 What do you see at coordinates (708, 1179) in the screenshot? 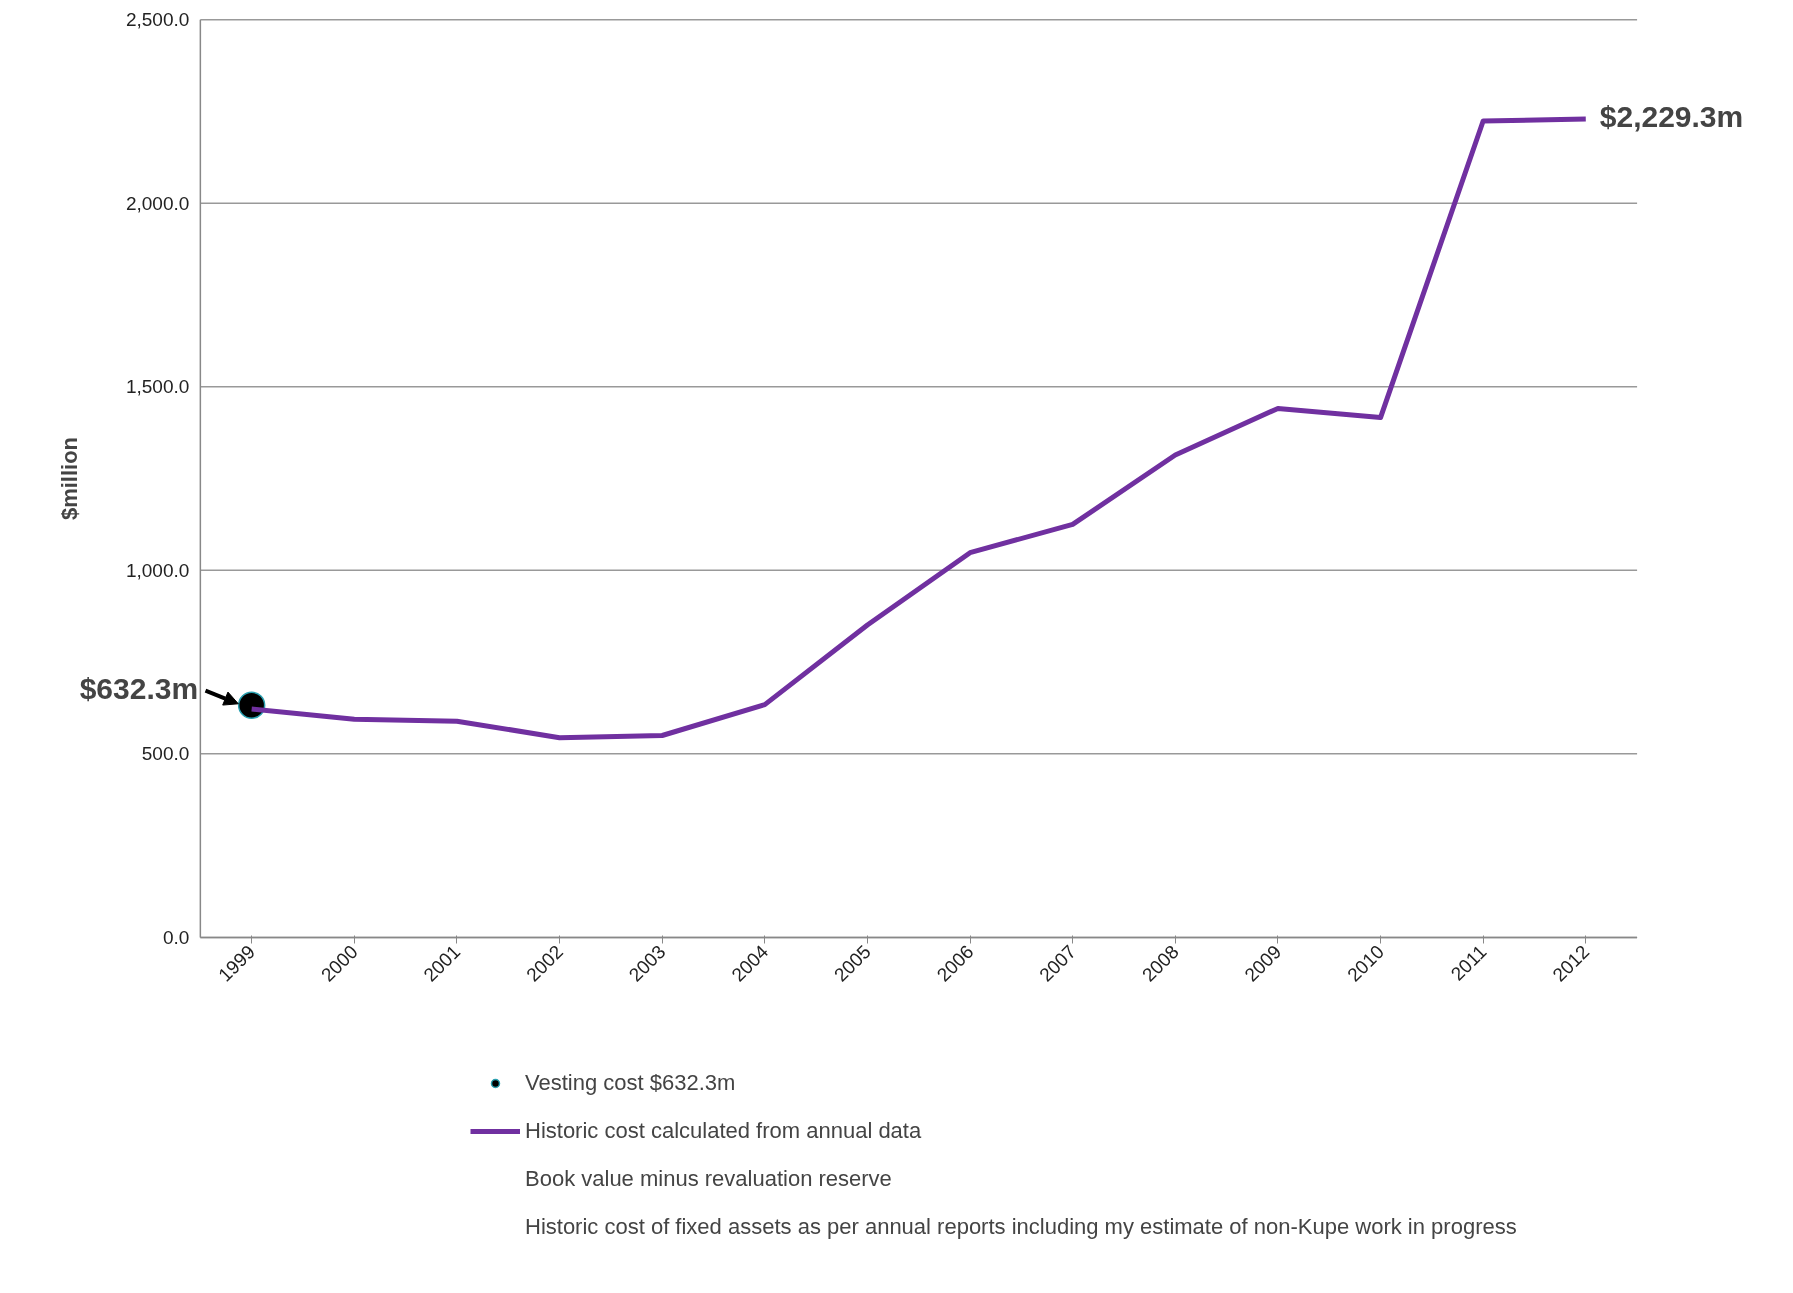
I see `text: Book value minus revaluation reserve` at bounding box center [708, 1179].